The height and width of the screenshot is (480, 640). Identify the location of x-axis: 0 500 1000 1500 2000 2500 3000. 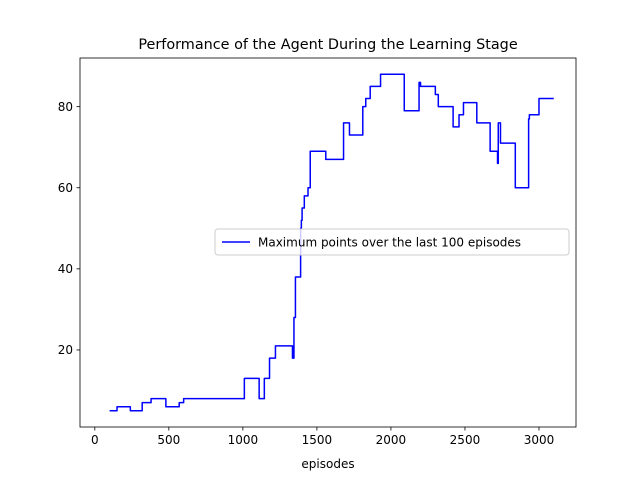
(322, 437).